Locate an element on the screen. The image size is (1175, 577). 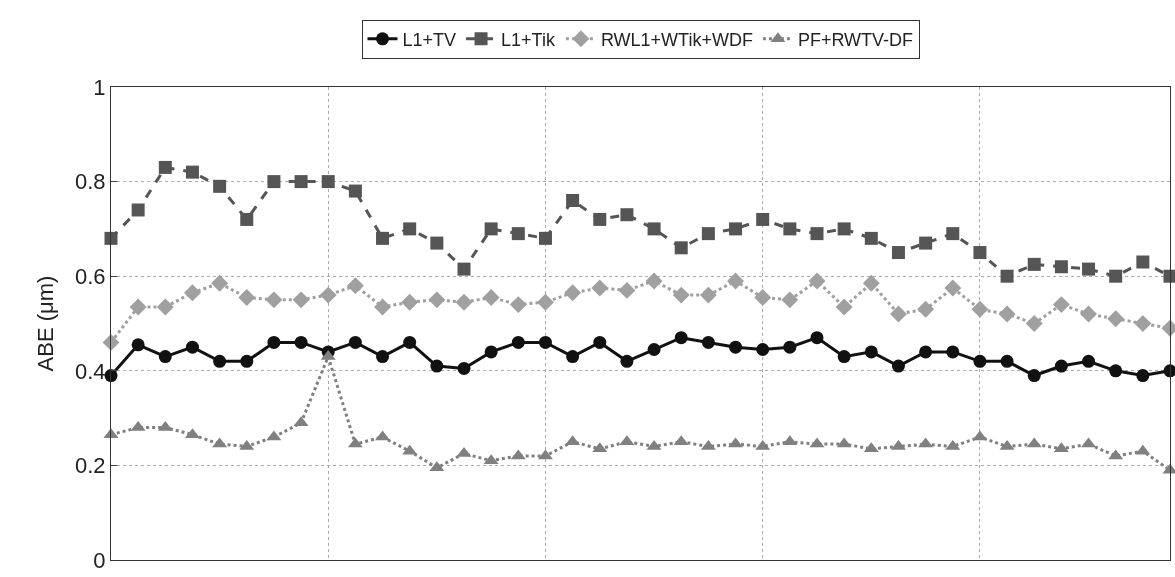
y-axis-title: ABE (μm) is located at coordinates (45, 323).